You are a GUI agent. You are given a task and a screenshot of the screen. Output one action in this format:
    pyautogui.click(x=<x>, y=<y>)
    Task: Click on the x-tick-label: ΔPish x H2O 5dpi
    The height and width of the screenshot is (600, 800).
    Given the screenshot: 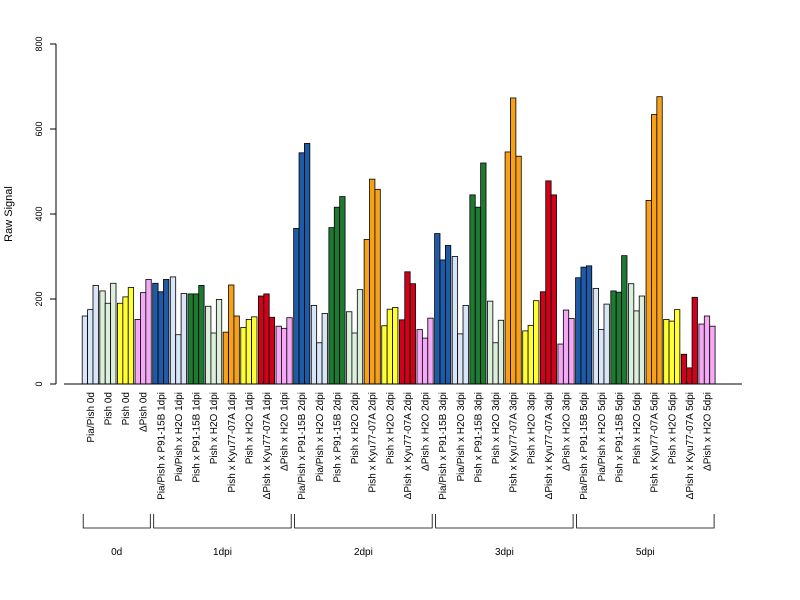 What is the action you would take?
    pyautogui.click(x=708, y=431)
    